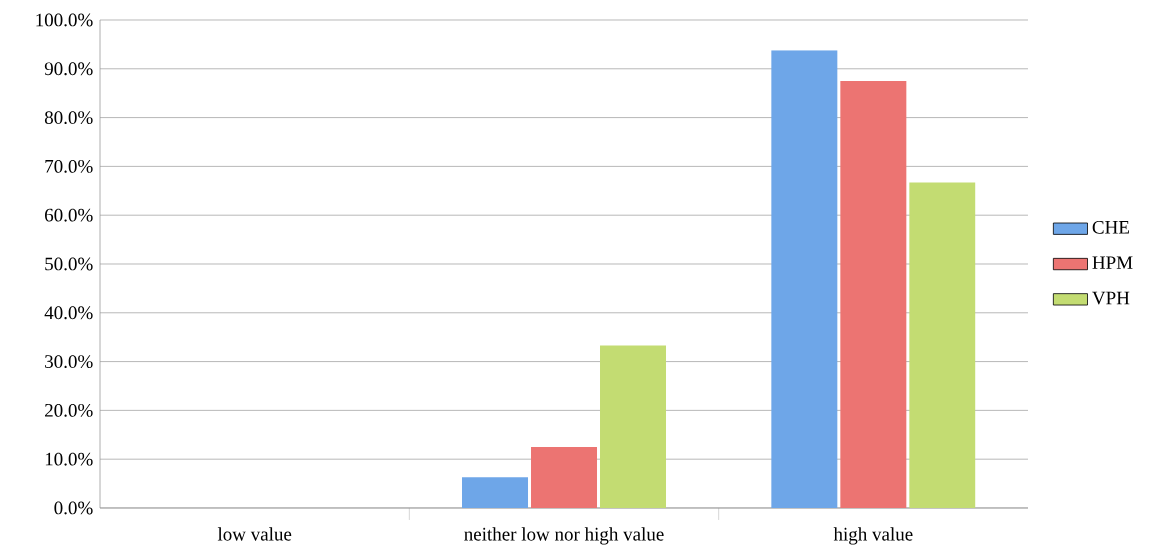  Describe the element at coordinates (1110, 227) in the screenshot. I see `legend-label: CHE` at that location.